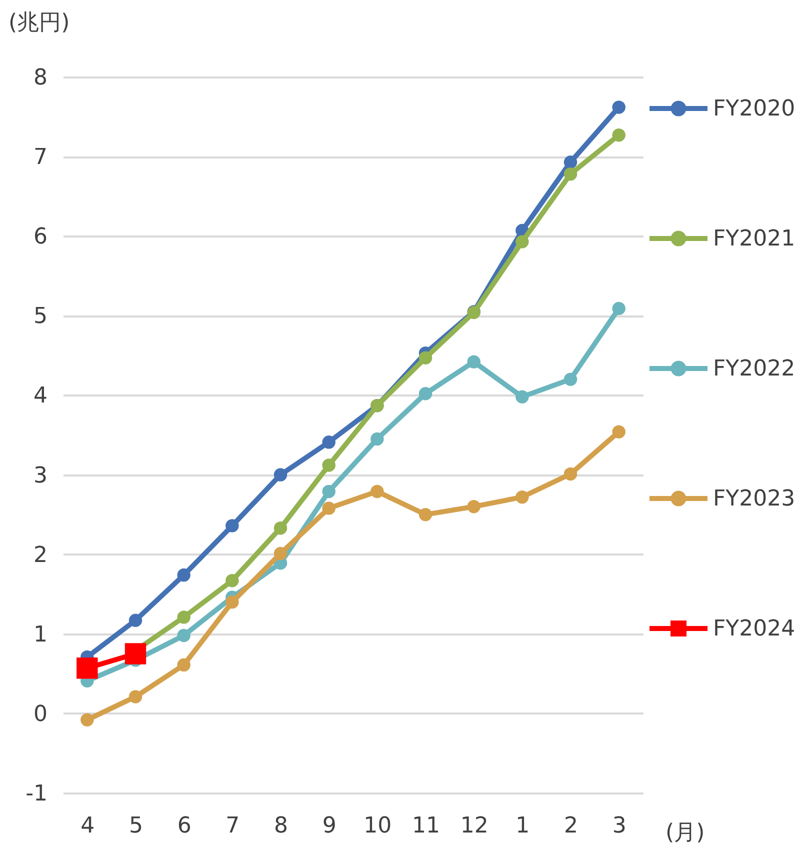  What do you see at coordinates (39, 23) in the screenshot?
I see `y-axis-title: (兆円)` at bounding box center [39, 23].